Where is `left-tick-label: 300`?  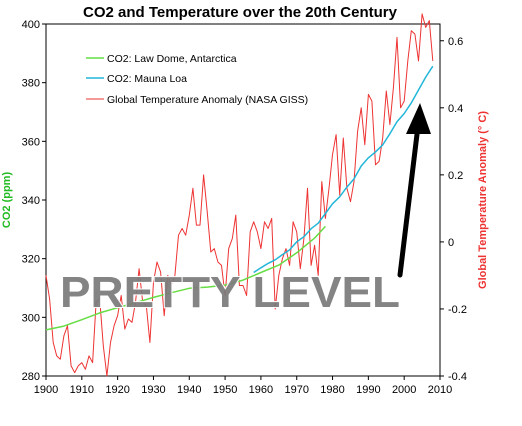 left-tick-label: 300 is located at coordinates (31, 318).